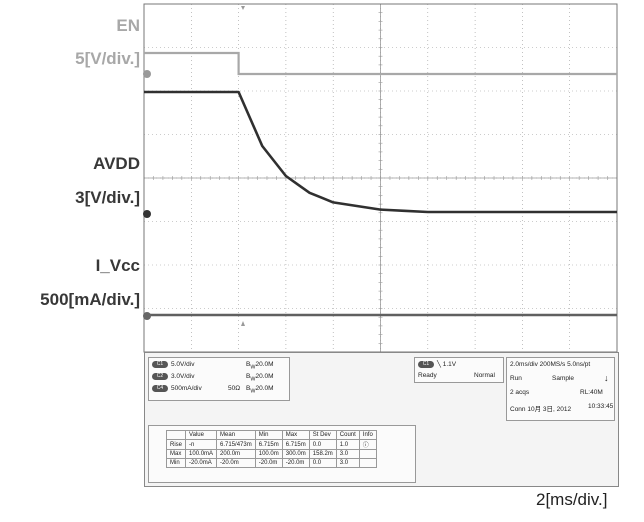 The height and width of the screenshot is (522, 644). I want to click on ch1-bw: BW20.0M, so click(260, 366).